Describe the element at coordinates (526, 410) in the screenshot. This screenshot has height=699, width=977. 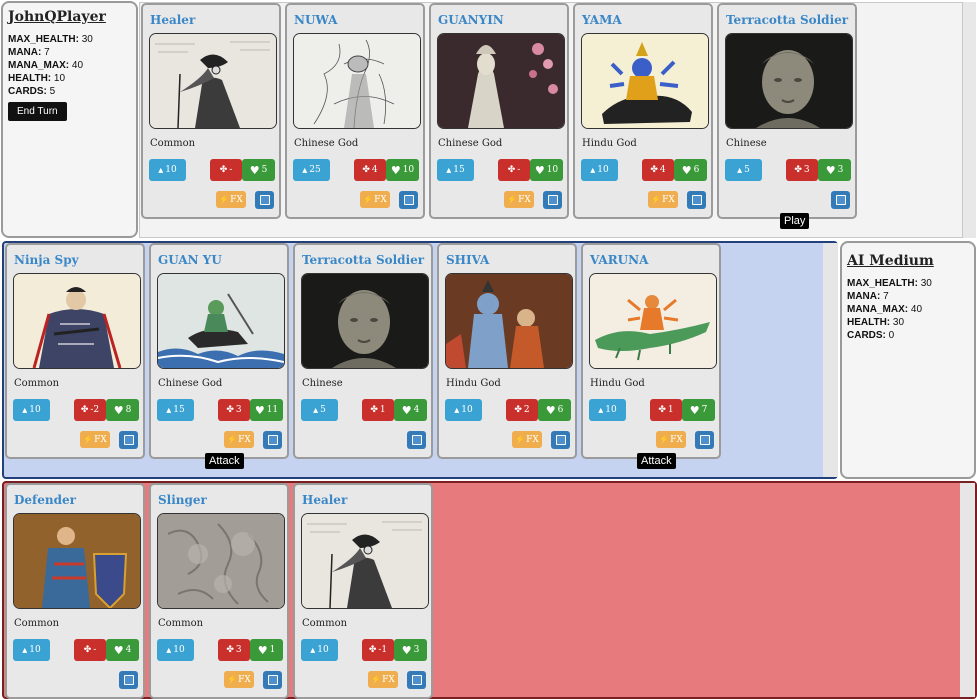
I see `attack-value: 2` at that location.